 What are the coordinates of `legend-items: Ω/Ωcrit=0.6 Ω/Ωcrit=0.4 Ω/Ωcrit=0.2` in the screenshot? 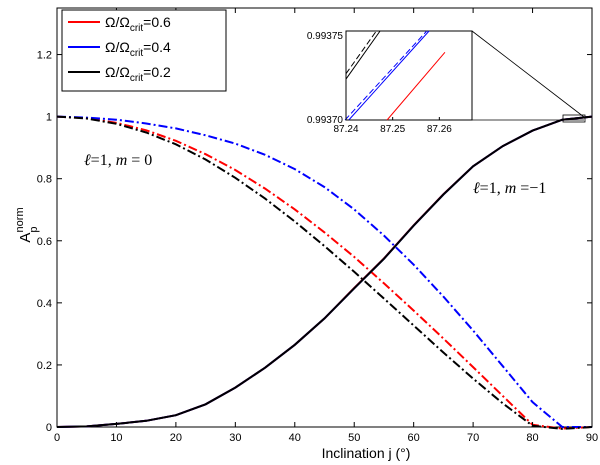 It's located at (119, 49).